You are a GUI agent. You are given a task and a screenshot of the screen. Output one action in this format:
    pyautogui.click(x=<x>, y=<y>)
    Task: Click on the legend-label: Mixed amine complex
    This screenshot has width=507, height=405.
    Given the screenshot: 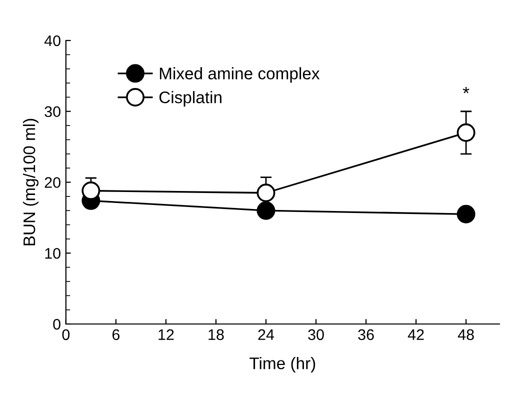 What is the action you would take?
    pyautogui.click(x=240, y=75)
    